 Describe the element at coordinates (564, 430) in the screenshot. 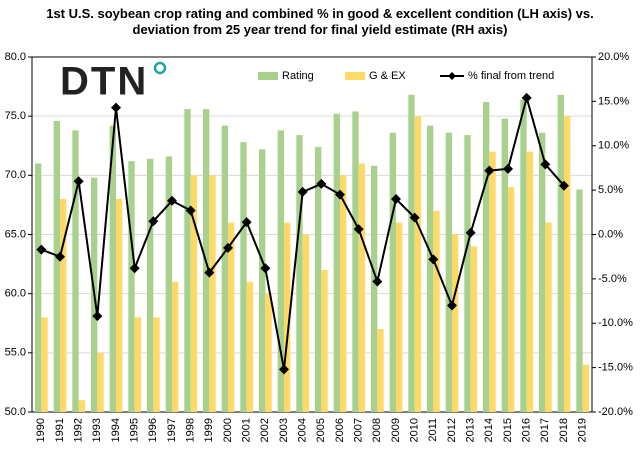

I see `x-tick-label: 2018` at that location.